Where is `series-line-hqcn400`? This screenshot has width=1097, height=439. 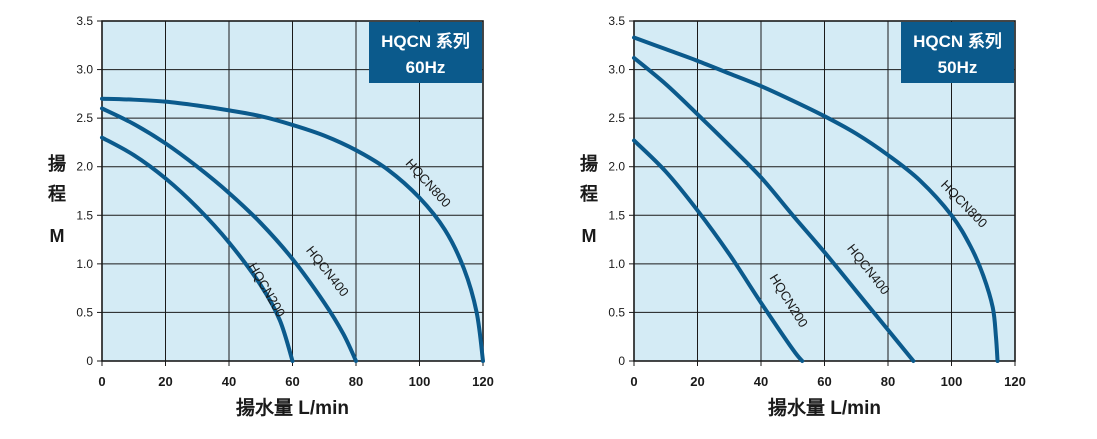
series-line-hqcn400 is located at coordinates (229, 234).